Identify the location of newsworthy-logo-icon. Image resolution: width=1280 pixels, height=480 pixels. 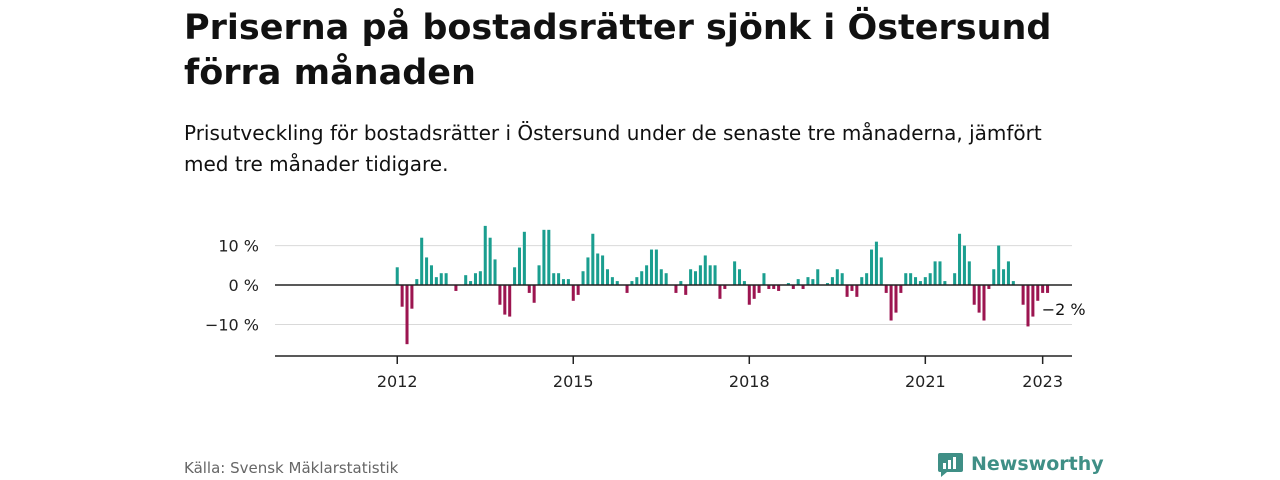
(950, 464).